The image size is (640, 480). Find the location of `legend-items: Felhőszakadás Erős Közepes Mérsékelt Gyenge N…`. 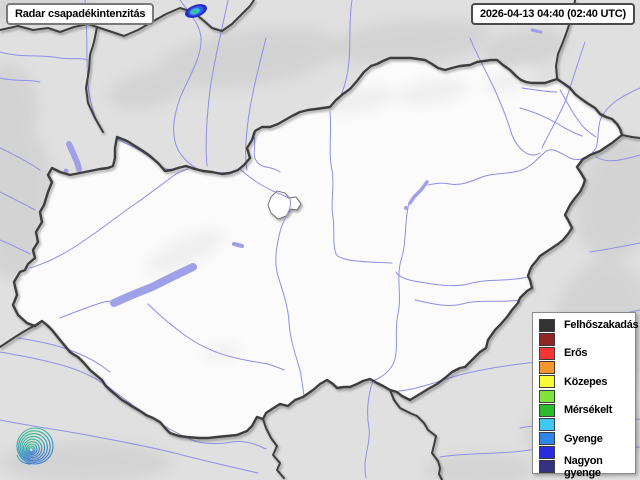

legend-items: Felhőszakadás Erős Közepes Mérsékelt Gyenge N… is located at coordinates (589, 398).